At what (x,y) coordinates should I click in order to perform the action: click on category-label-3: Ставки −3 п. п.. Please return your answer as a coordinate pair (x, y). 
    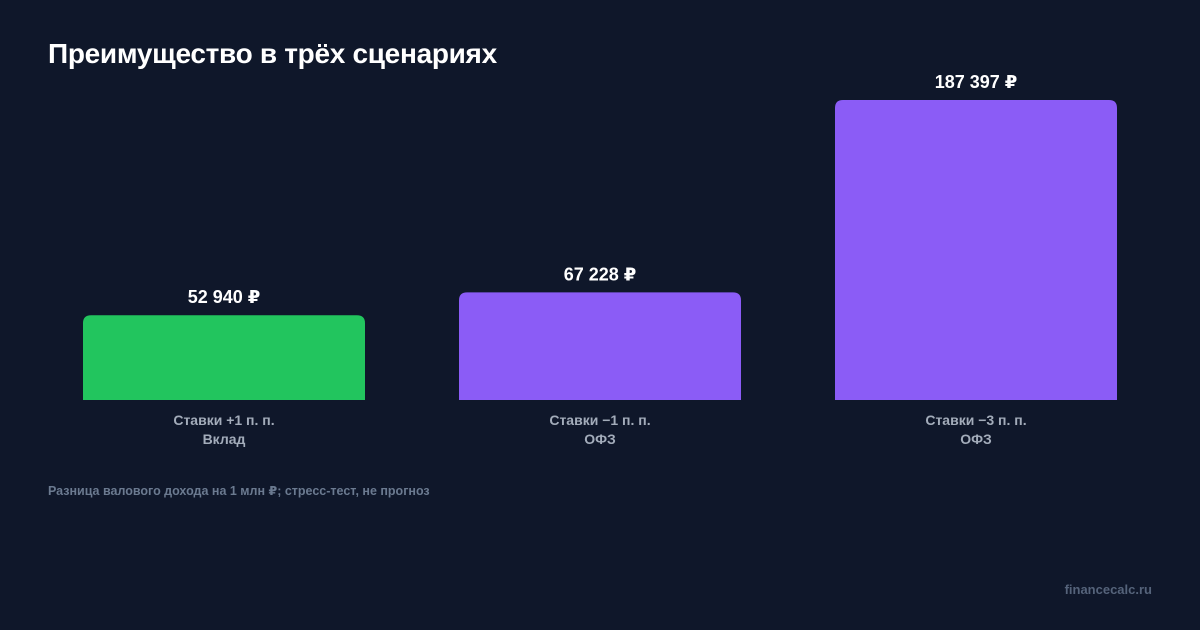
    Looking at the image, I should click on (975, 420).